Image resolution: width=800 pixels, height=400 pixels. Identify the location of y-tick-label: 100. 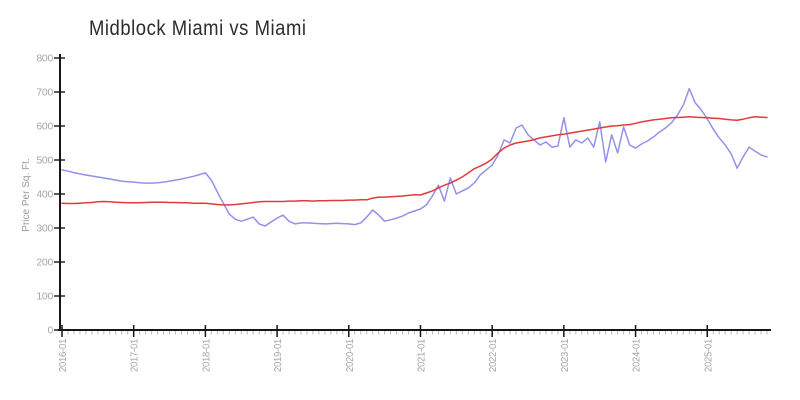
(44, 297).